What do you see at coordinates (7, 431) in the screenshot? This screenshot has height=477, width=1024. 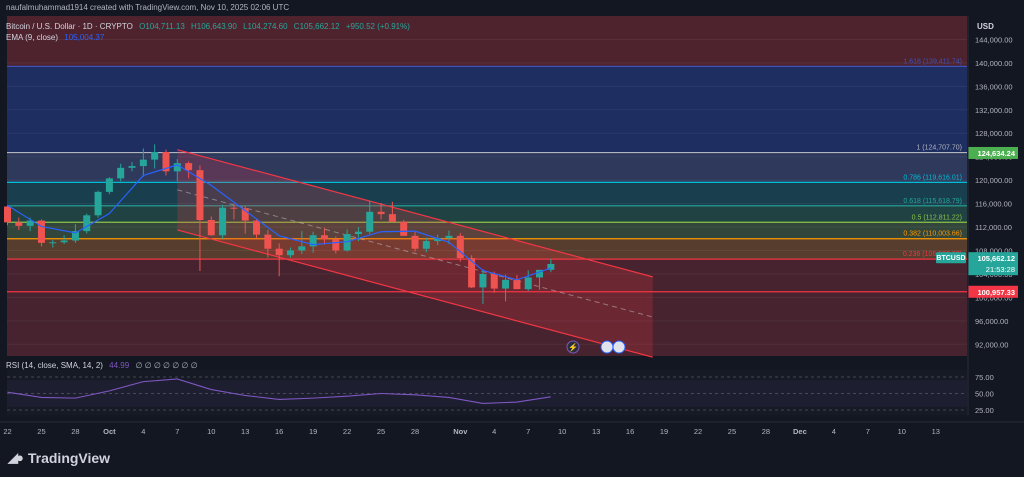 I see `x-tick-0: 22` at bounding box center [7, 431].